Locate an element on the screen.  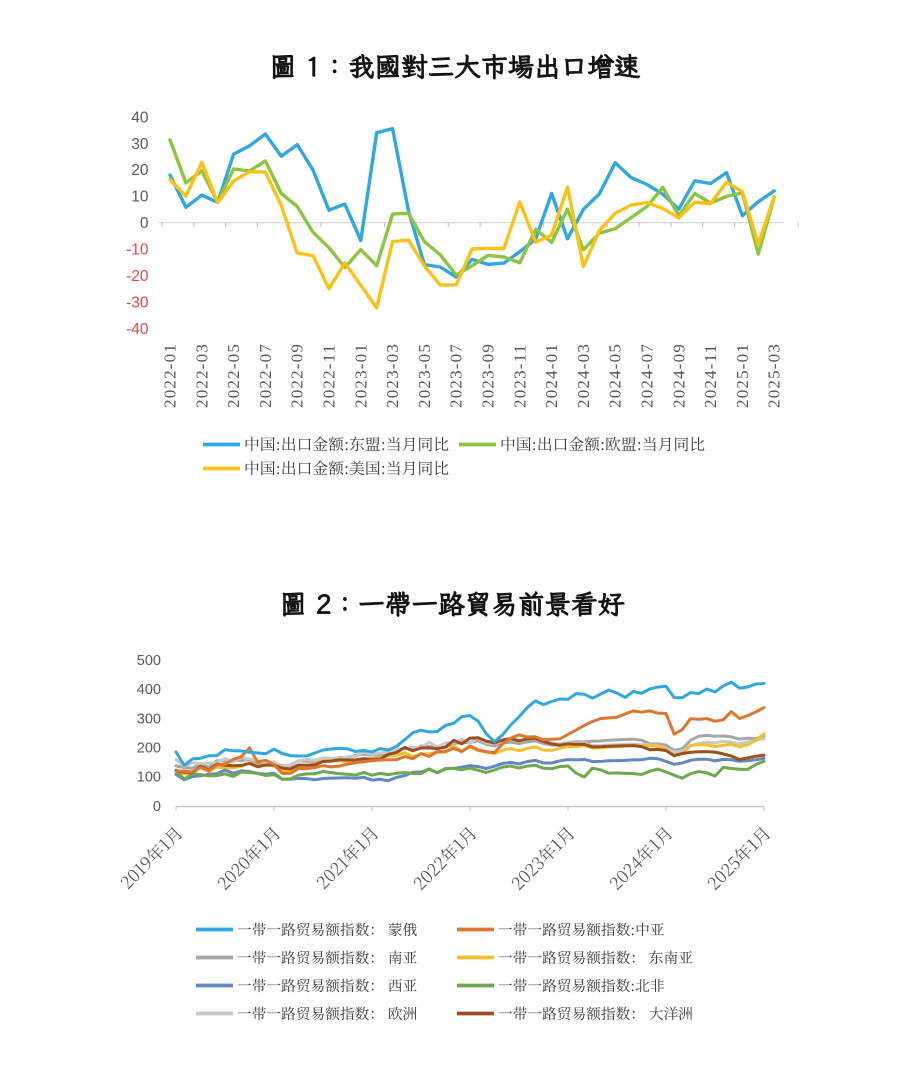
svg-text: 2023-09 is located at coordinates (488, 375).